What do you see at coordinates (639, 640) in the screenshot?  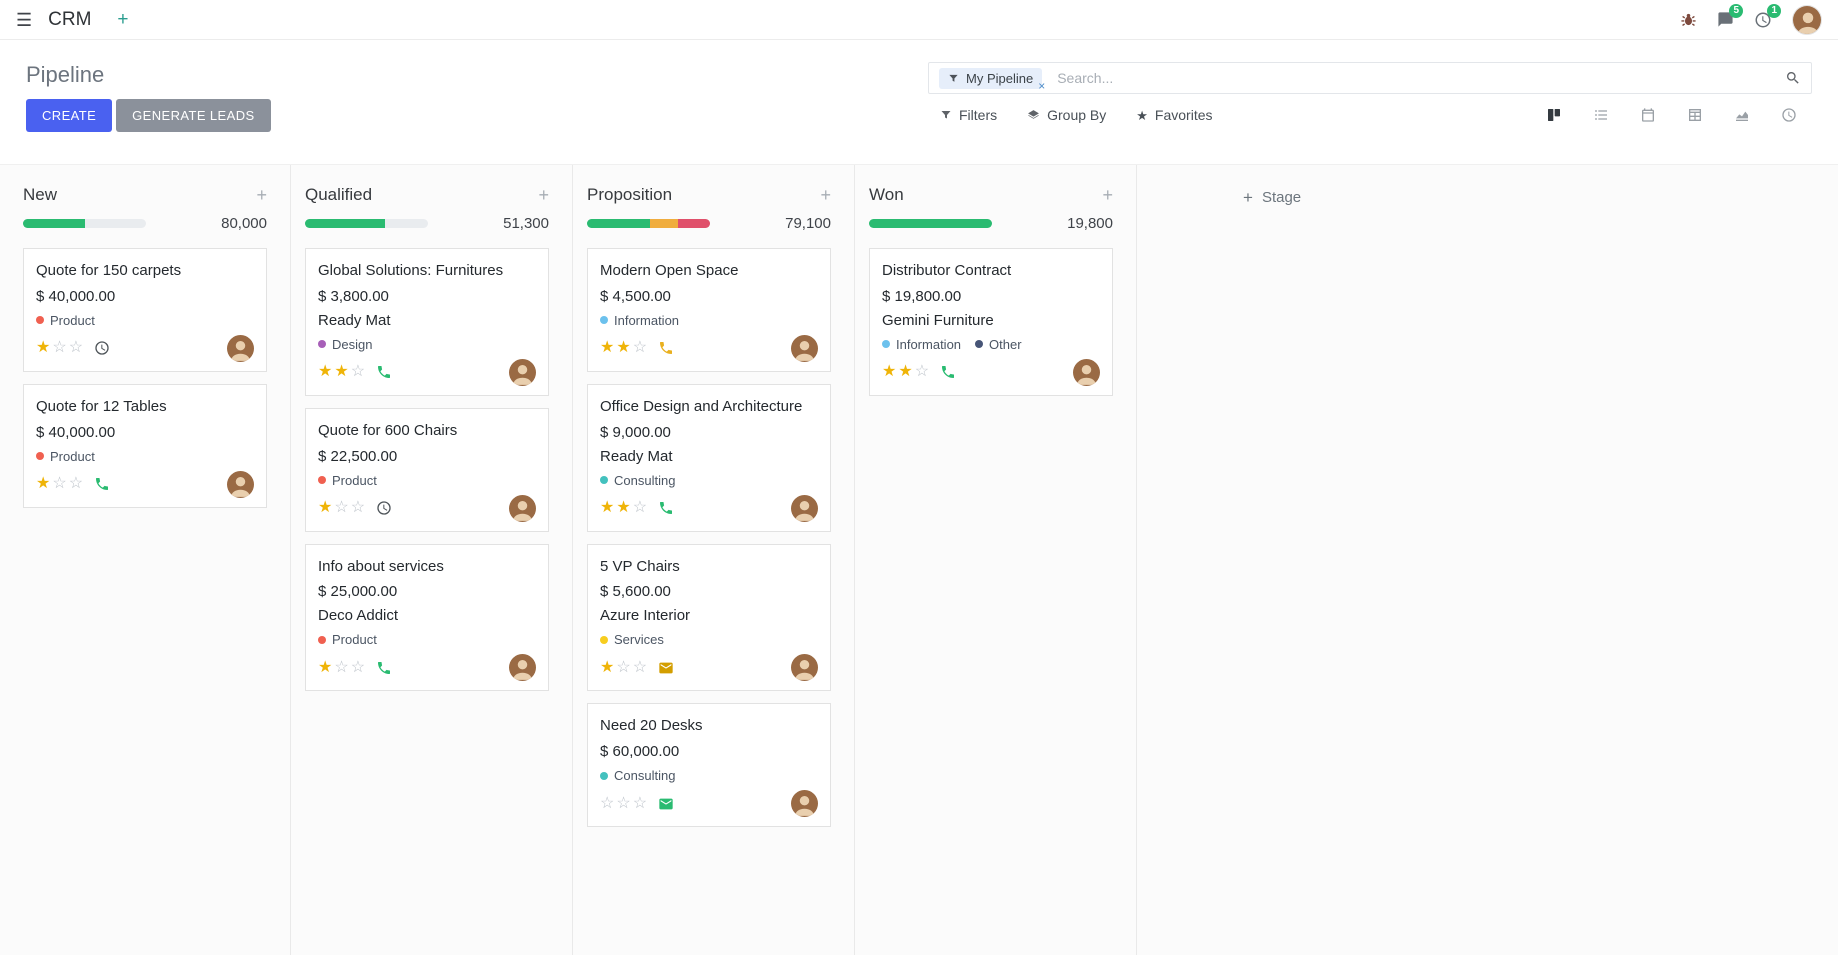 I see `tag-label: Services` at bounding box center [639, 640].